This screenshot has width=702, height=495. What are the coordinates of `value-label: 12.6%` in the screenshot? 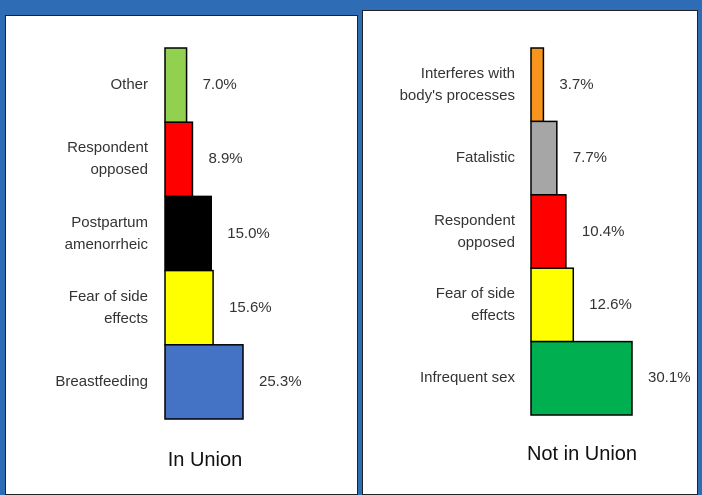 It's located at (610, 304).